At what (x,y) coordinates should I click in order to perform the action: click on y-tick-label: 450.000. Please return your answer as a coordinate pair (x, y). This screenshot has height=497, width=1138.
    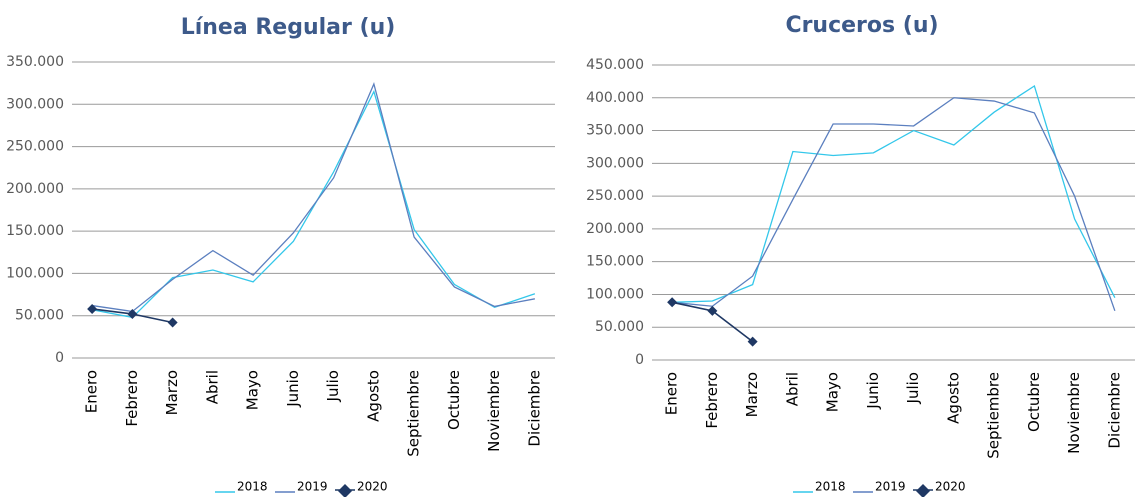
    Looking at the image, I should click on (615, 65).